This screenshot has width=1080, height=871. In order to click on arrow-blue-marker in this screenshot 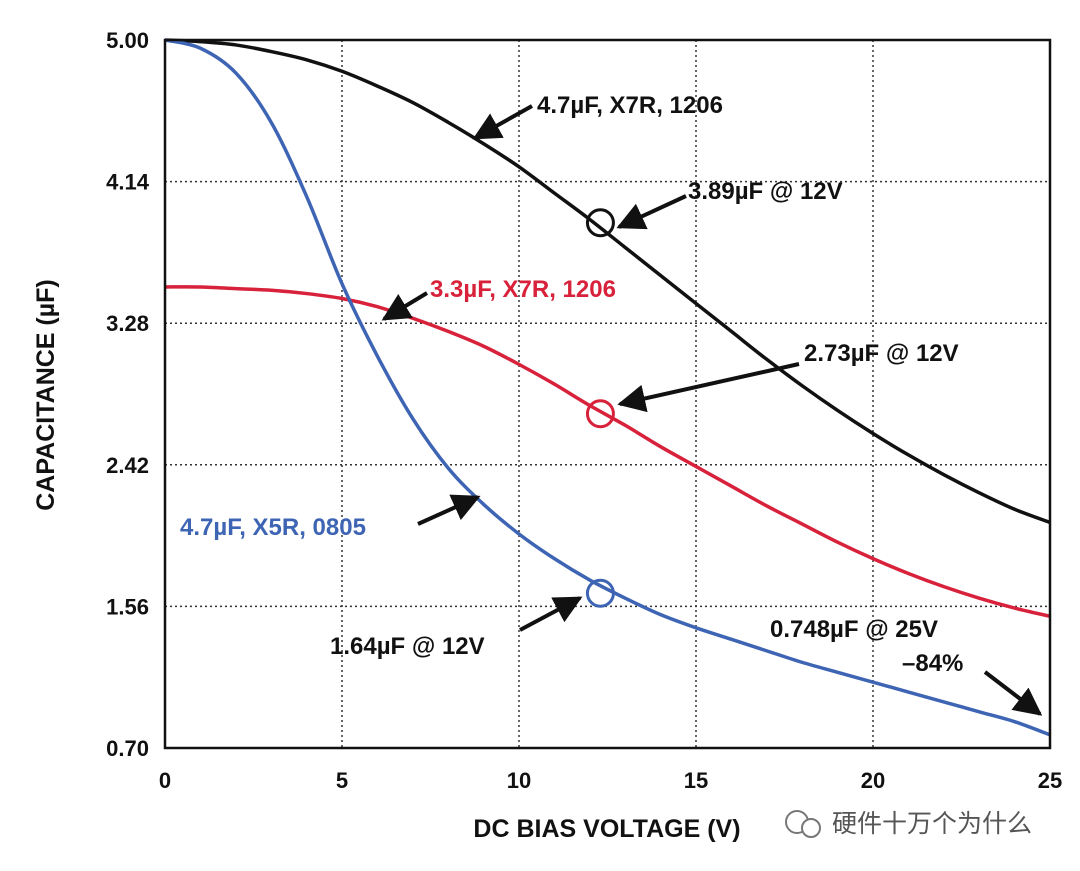, I will do `click(551, 614)`.